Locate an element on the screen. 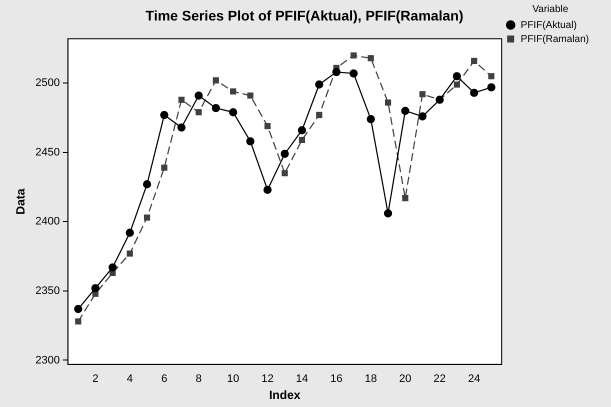 The width and height of the screenshot is (611, 407). y-tick-label: 2300 is located at coordinates (47, 360).